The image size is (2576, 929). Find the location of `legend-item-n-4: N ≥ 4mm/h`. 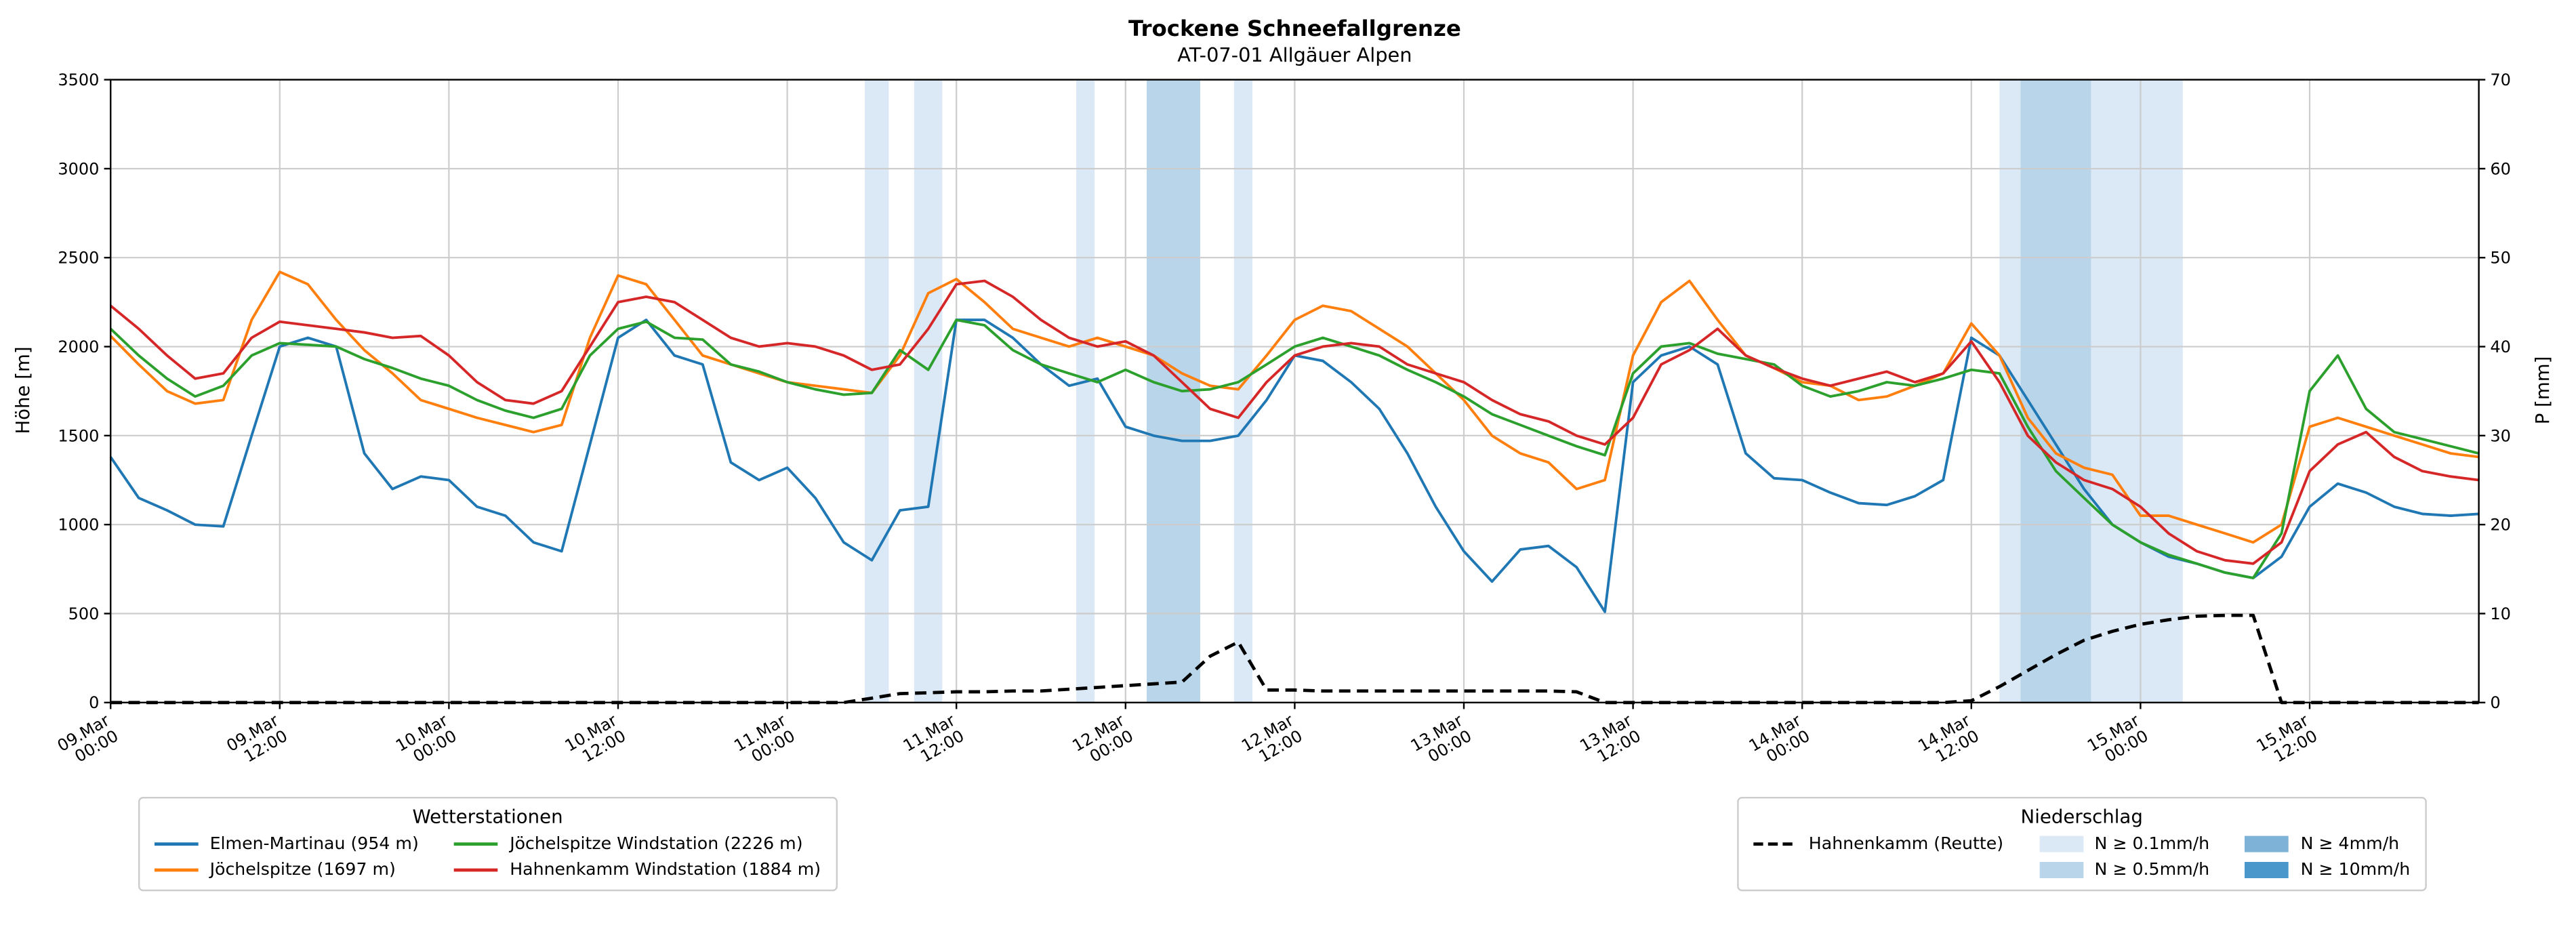

legend-item-n-4: N ≥ 4mm/h is located at coordinates (2327, 844).